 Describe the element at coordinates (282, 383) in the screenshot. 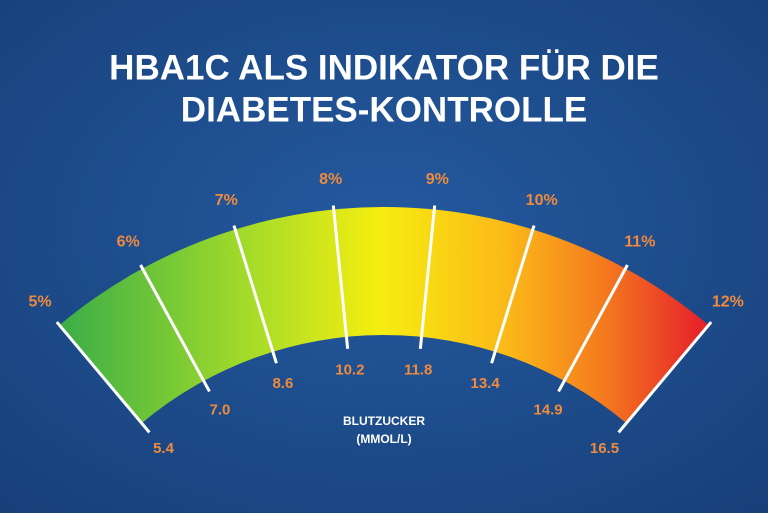

I see `glucose-label: 8.6` at that location.